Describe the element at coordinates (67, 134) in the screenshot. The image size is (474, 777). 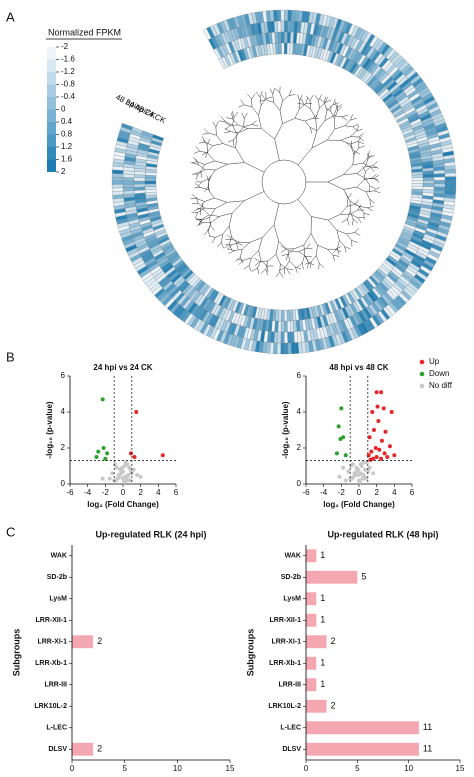
I see `legend-tick-label: 0.8` at that location.